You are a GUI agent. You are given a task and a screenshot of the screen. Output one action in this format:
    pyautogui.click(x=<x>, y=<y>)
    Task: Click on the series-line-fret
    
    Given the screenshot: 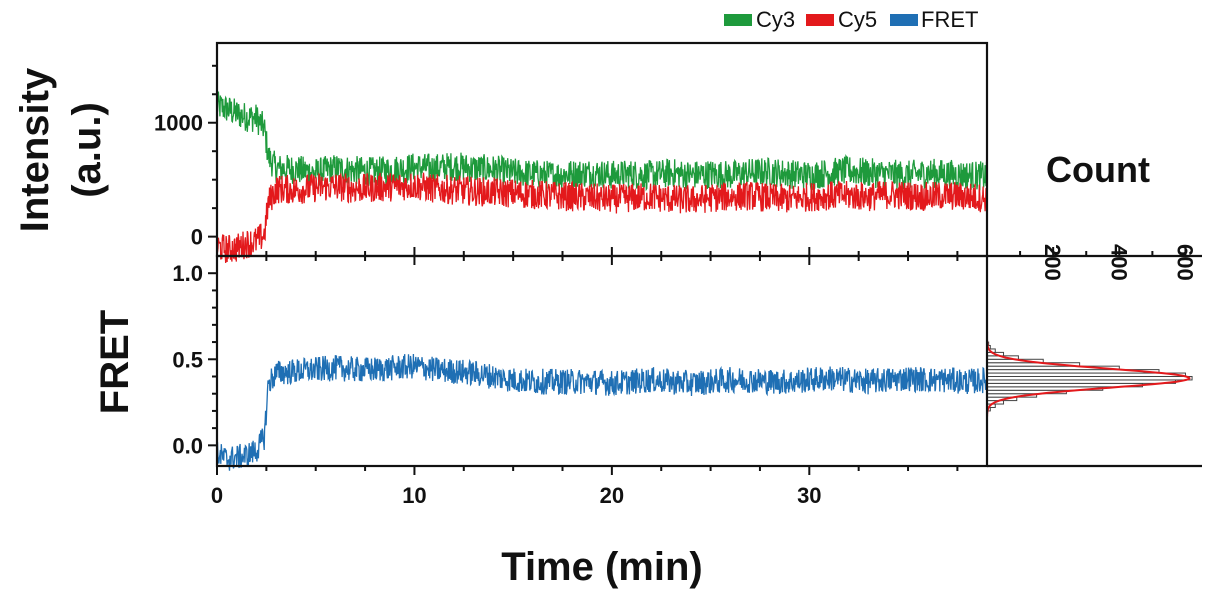 What is the action you would take?
    pyautogui.click(x=602, y=412)
    